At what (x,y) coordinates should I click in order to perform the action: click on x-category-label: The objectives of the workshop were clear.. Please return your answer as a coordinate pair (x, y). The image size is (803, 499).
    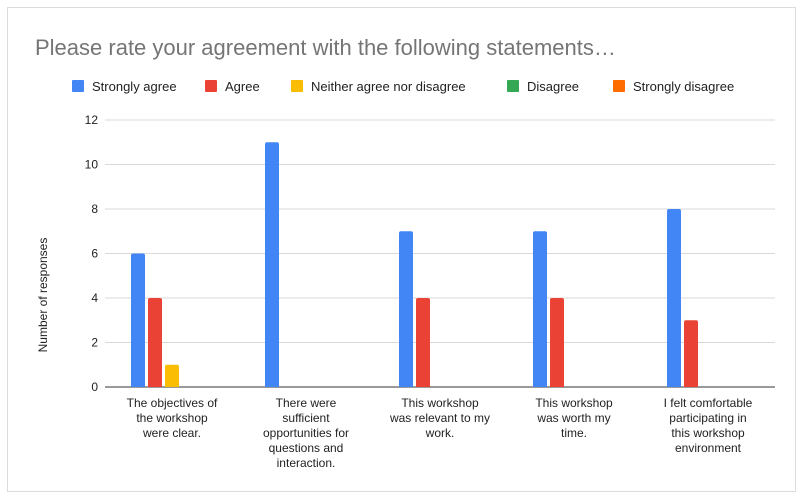
    Looking at the image, I should click on (172, 418).